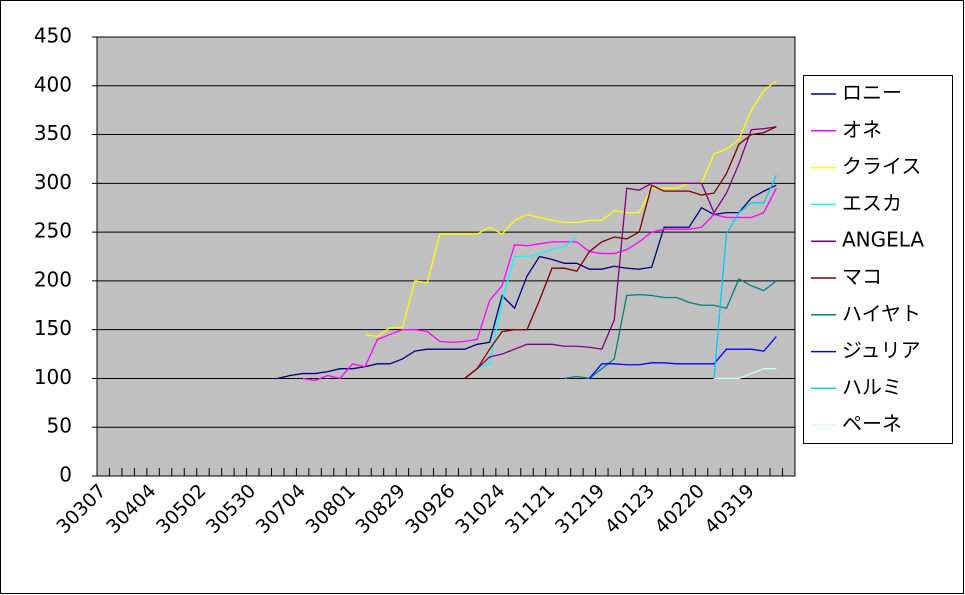 Image resolution: width=965 pixels, height=595 pixels. Describe the element at coordinates (881, 166) in the screenshot. I see `legend-label: クライス` at that location.